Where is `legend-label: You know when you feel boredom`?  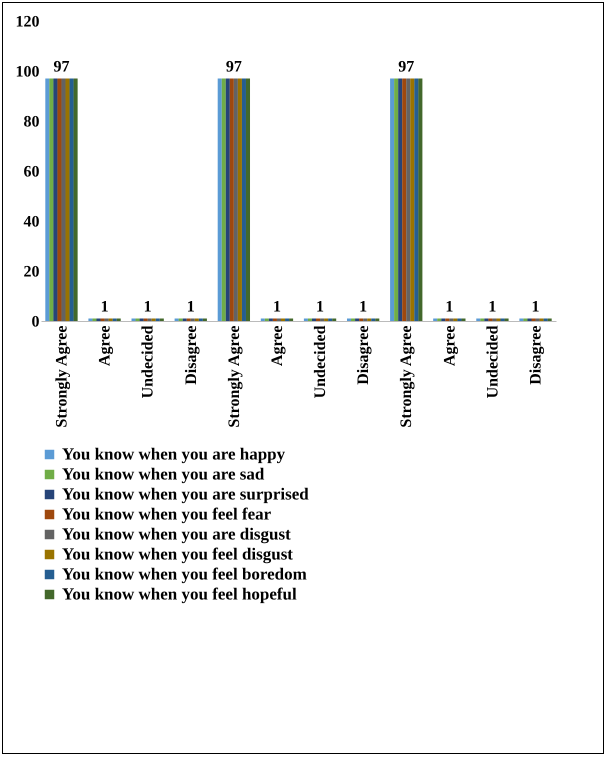
legend-label: You know when you feel boredom is located at coordinates (184, 574).